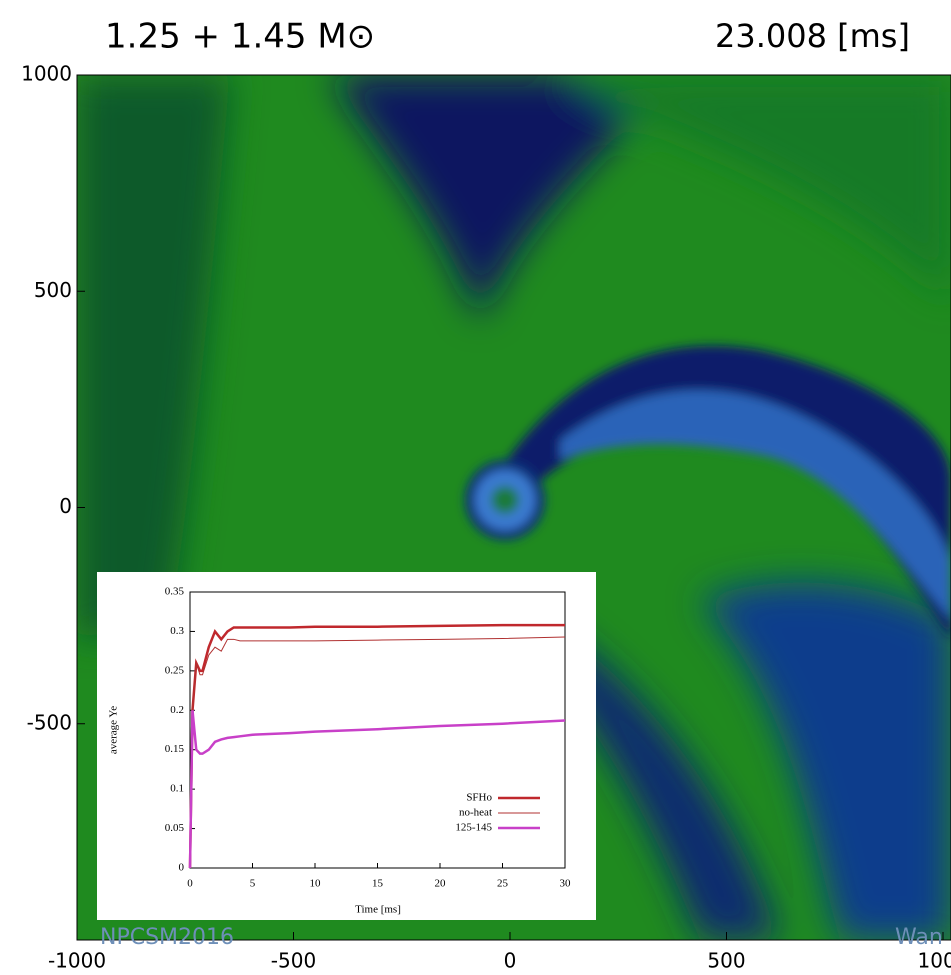 This screenshot has height=975, width=951. What do you see at coordinates (49, 722) in the screenshot?
I see `y-tick-label: -500` at bounding box center [49, 722].